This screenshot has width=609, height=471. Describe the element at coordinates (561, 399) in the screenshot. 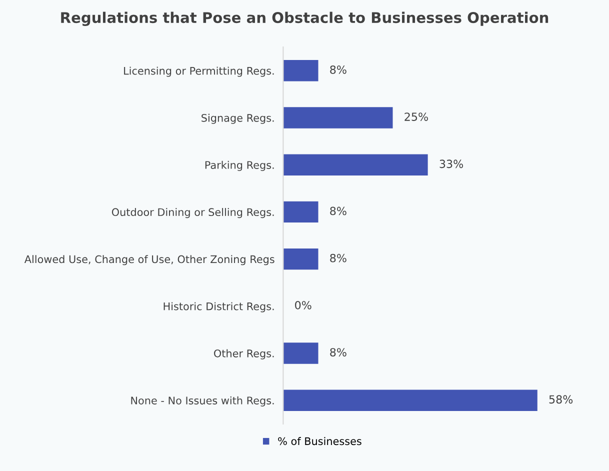

I see `data-label: 58%` at that location.